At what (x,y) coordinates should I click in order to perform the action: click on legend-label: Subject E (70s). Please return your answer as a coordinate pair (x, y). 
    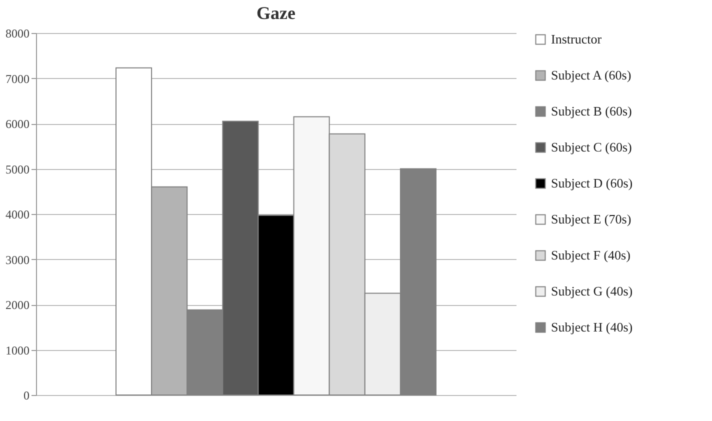
    Looking at the image, I should click on (591, 219).